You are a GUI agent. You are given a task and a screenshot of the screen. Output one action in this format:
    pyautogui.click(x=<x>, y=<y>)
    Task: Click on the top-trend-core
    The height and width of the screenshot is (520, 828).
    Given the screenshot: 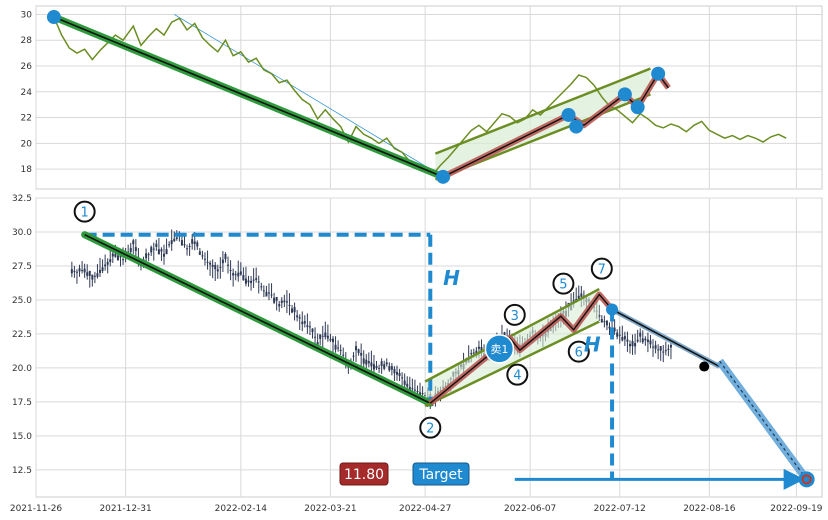 What is the action you would take?
    pyautogui.click(x=248, y=97)
    